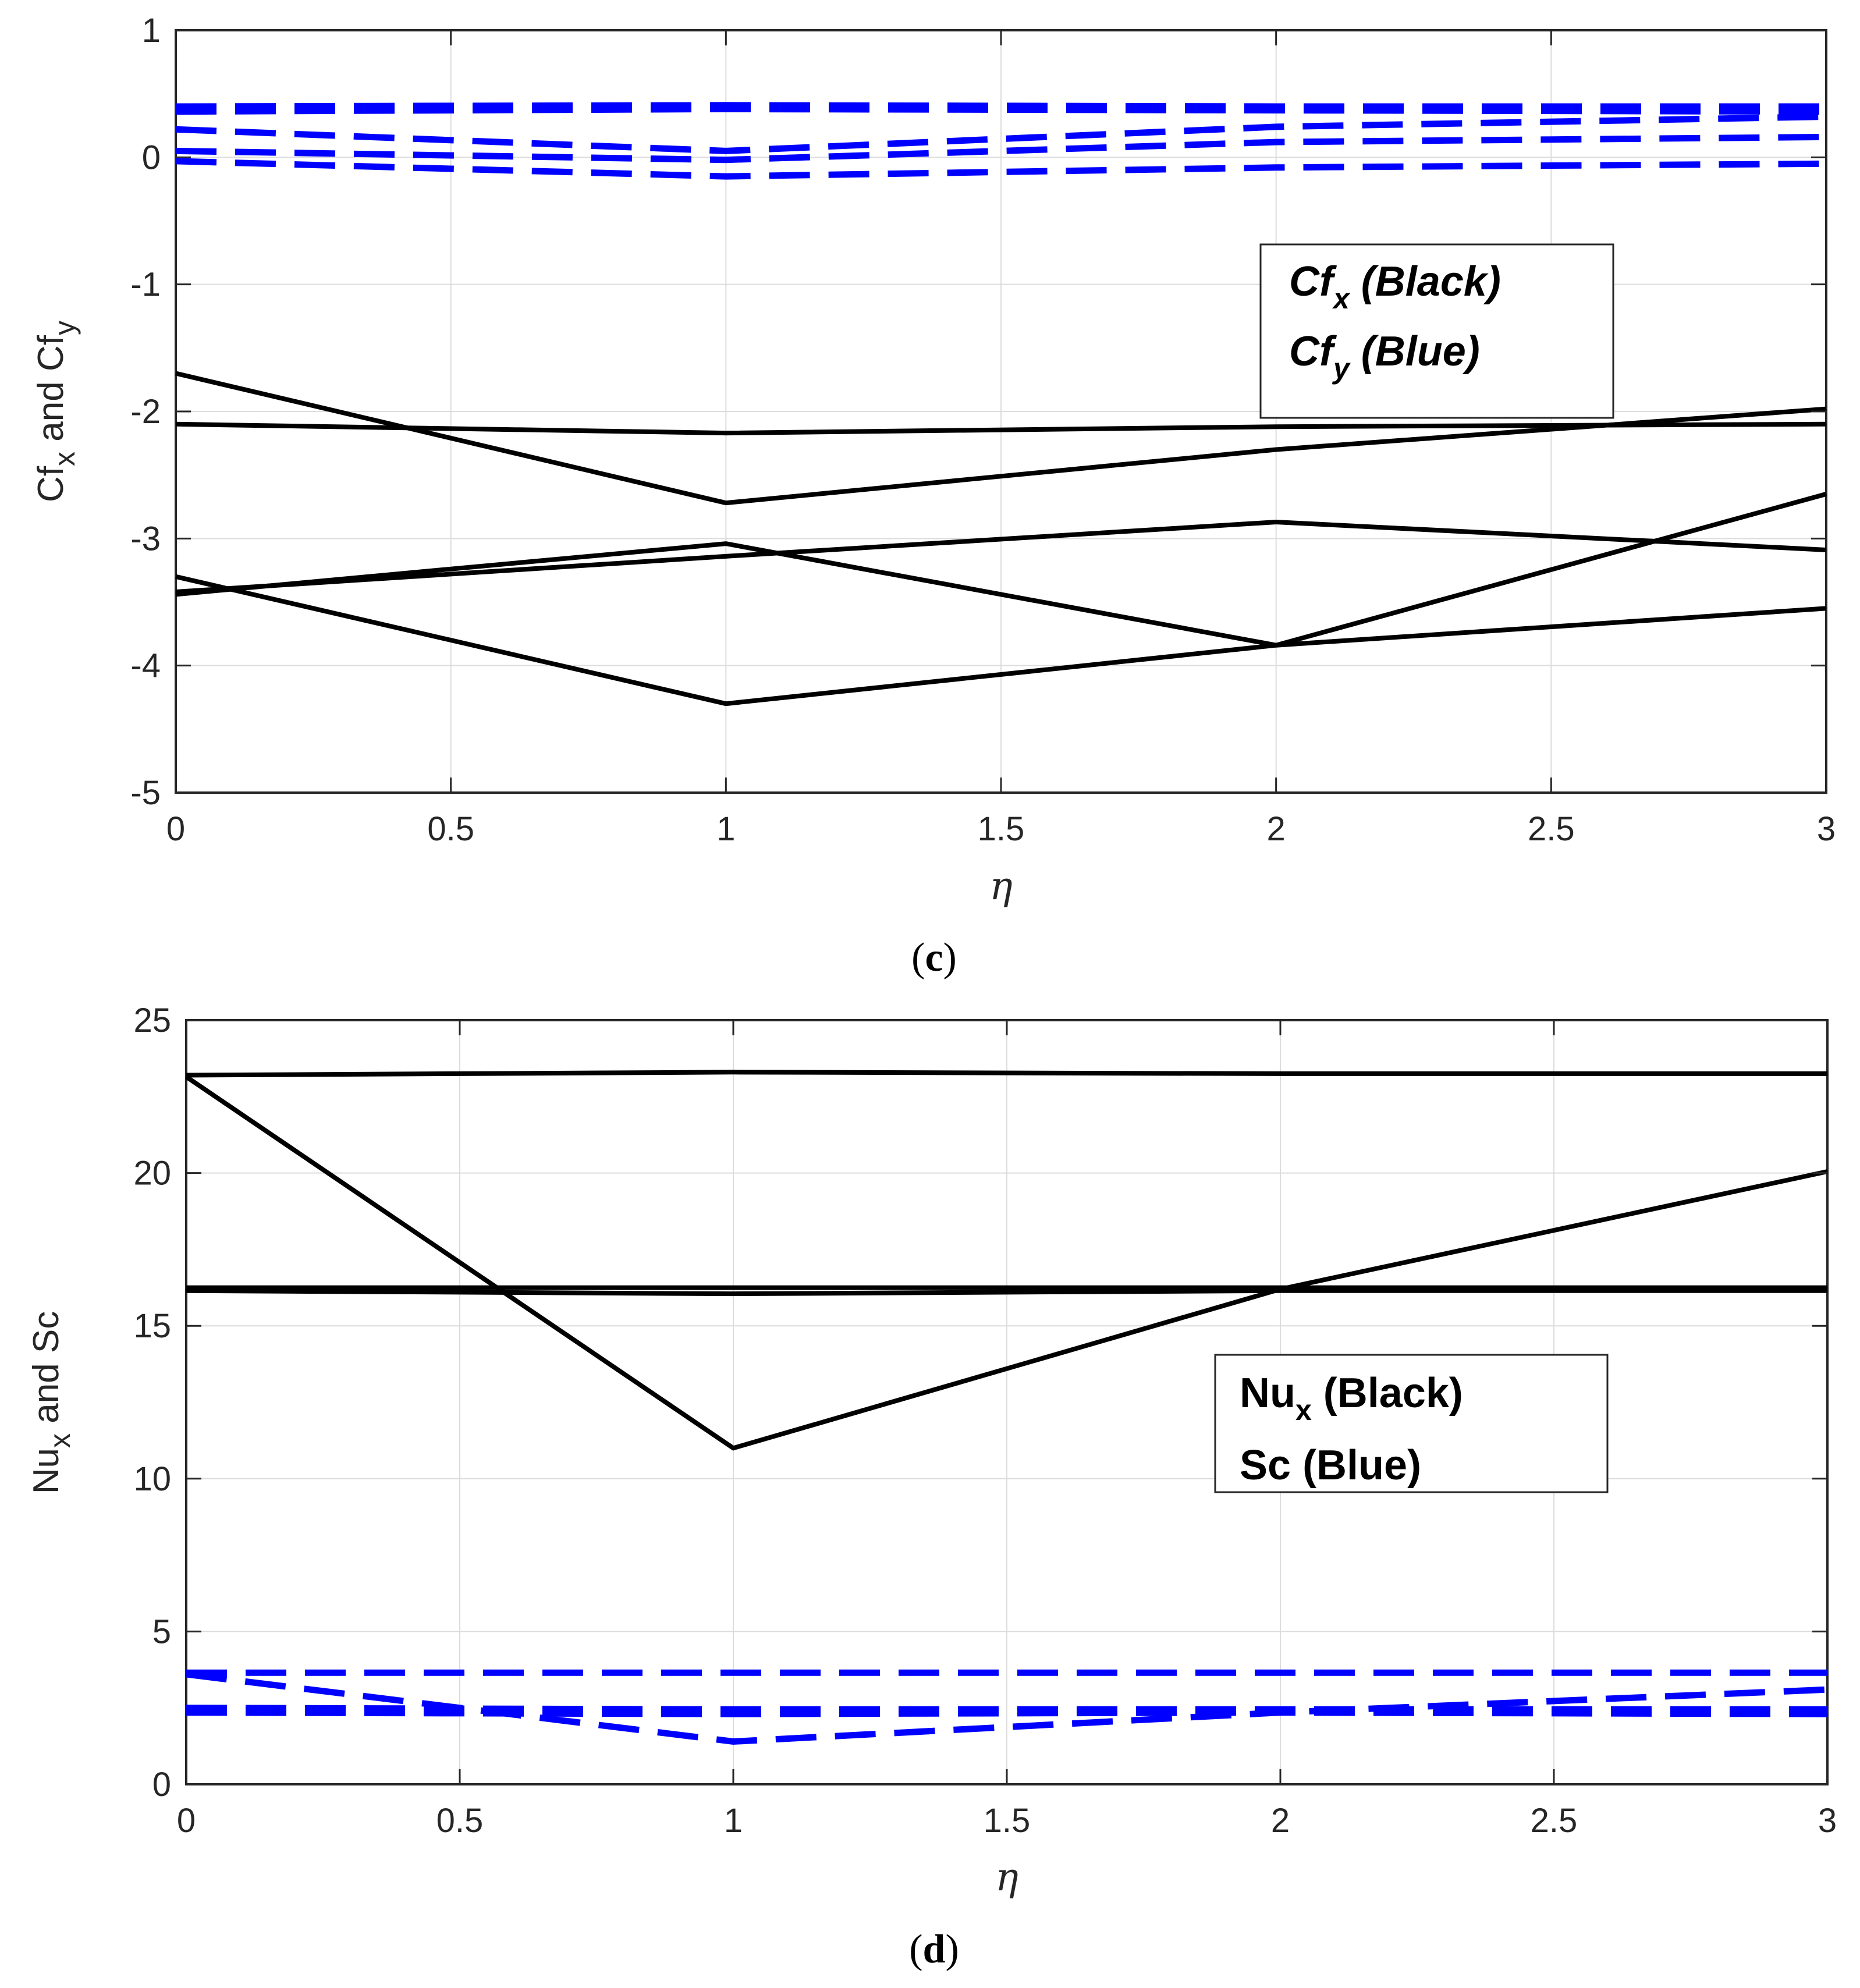 This screenshot has width=1860, height=1988. What do you see at coordinates (1827, 1821) in the screenshot?
I see `panel-d-x-tick-label-6: 3` at bounding box center [1827, 1821].